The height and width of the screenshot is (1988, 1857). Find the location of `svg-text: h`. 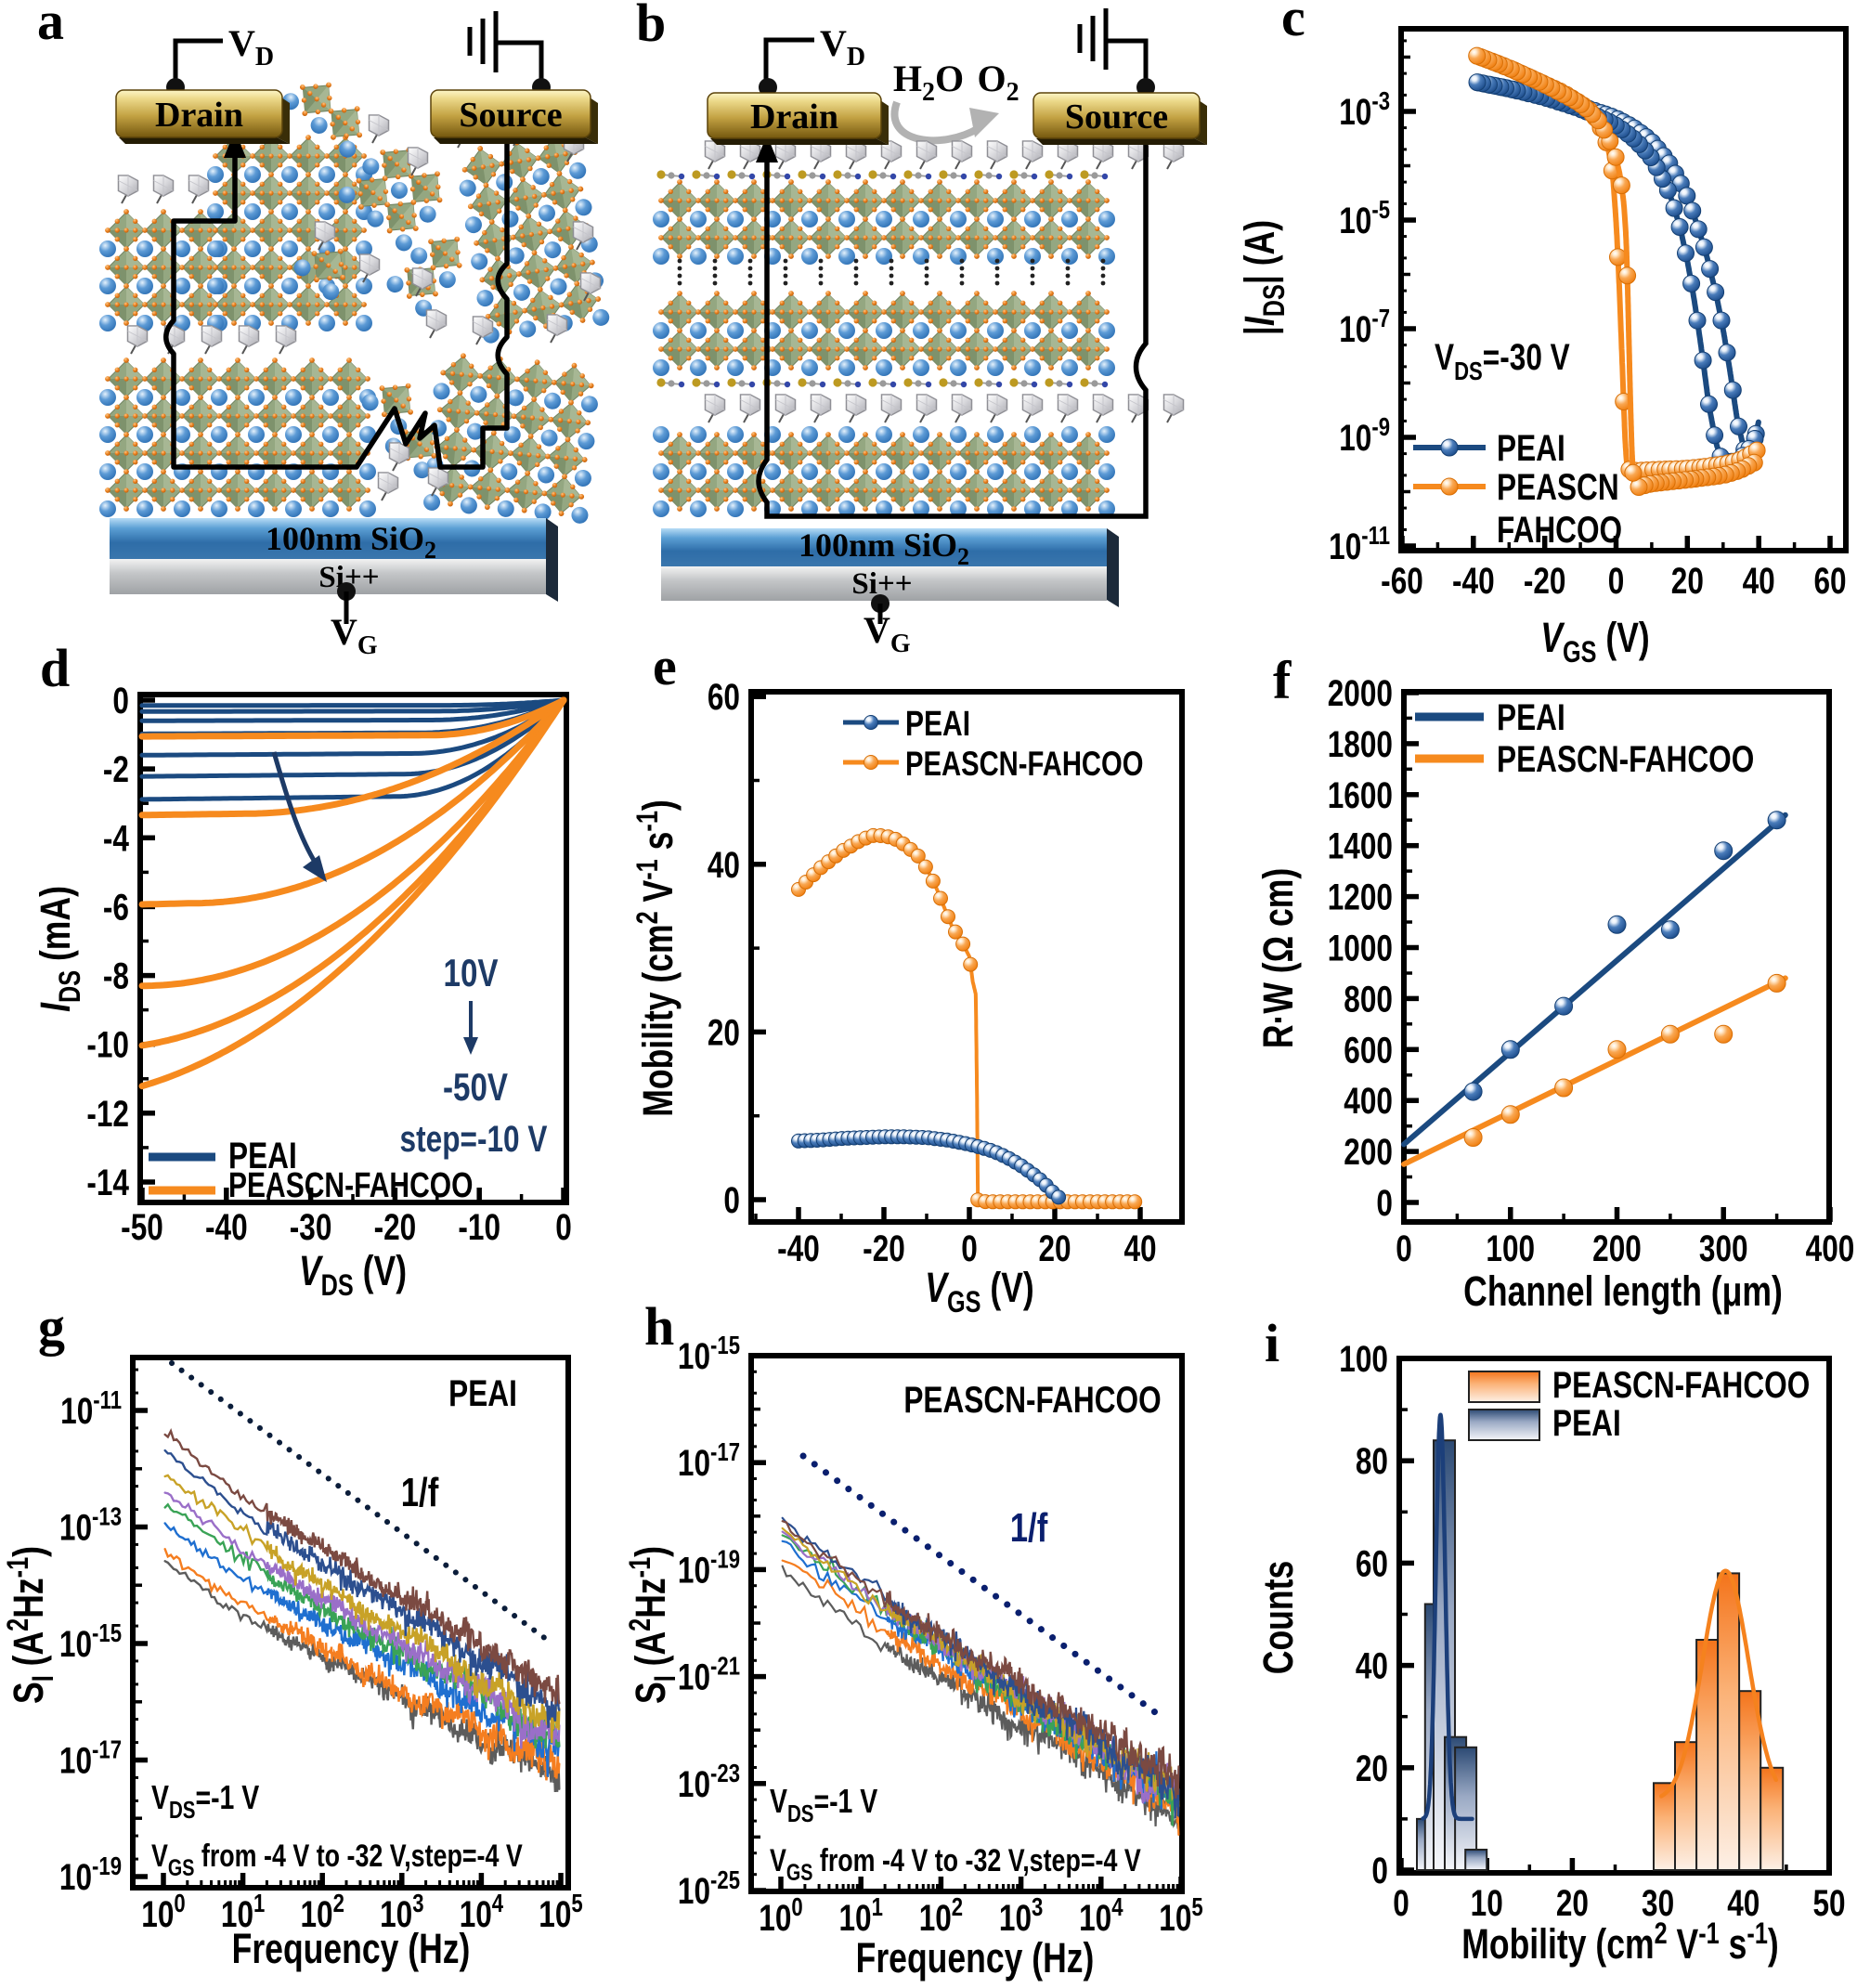

svg-text: h is located at coordinates (659, 1326).